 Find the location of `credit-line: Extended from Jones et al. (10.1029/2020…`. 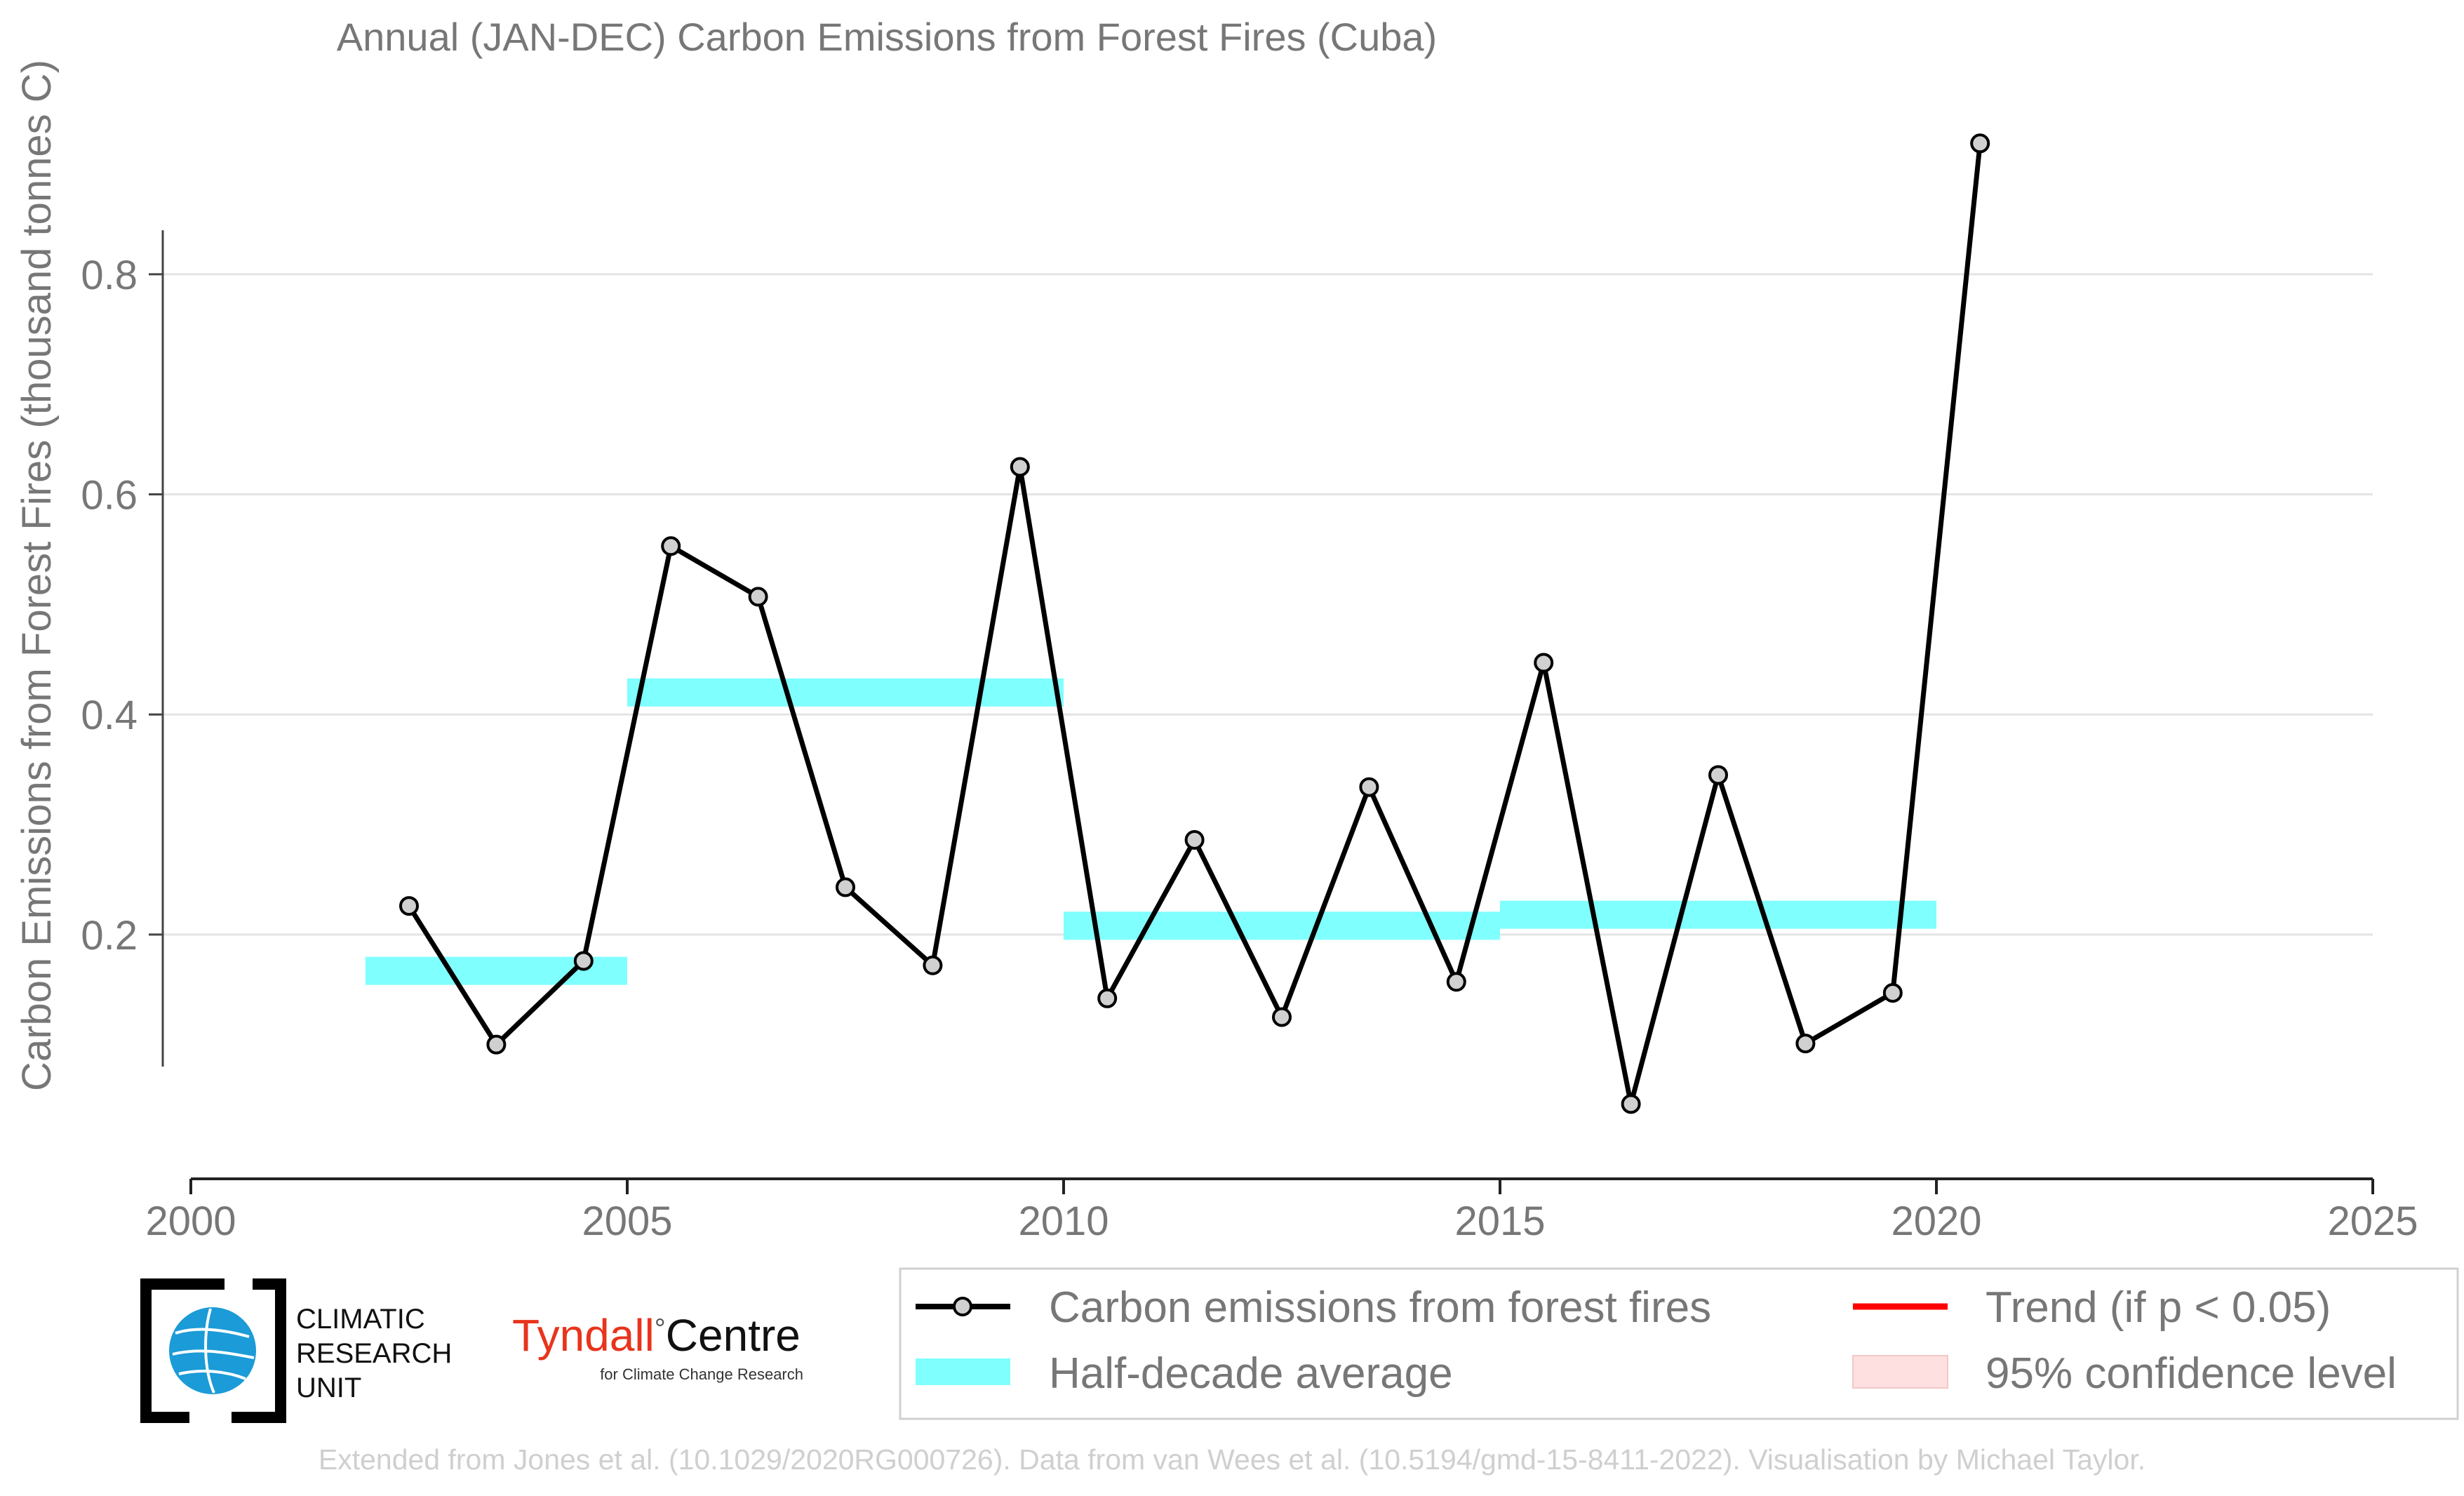

credit-line: Extended from Jones et al. (10.1029/2020… is located at coordinates (1232, 1459).